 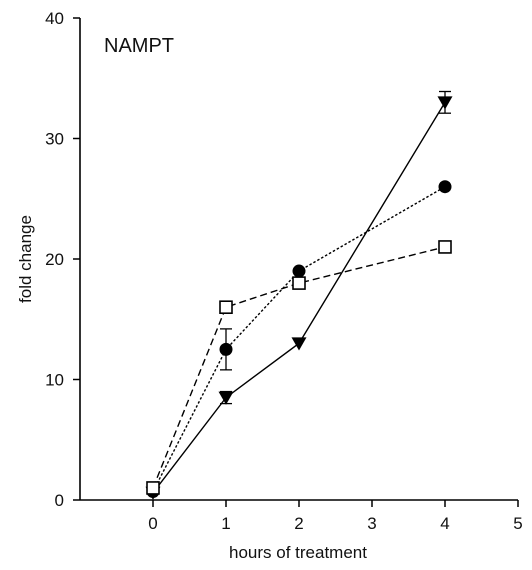 I want to click on x-tick-label: 3, so click(x=371, y=523).